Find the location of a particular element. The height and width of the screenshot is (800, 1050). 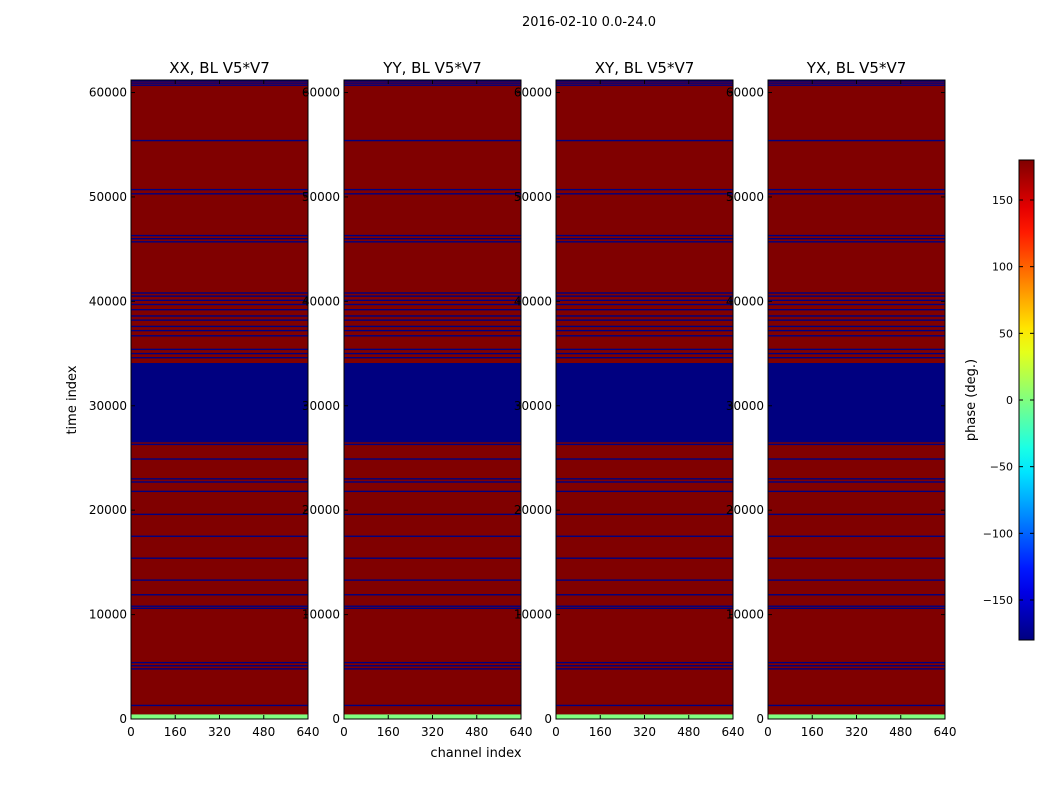

panel-title: XX, BL V5*V7 is located at coordinates (219, 68).